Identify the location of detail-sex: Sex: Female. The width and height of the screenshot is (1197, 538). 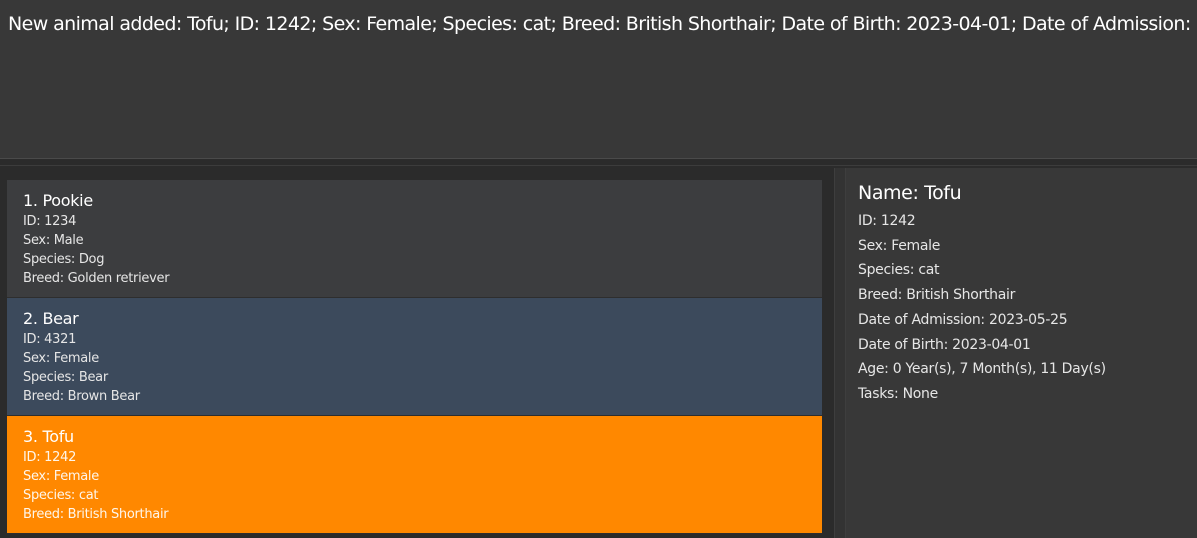
(899, 245).